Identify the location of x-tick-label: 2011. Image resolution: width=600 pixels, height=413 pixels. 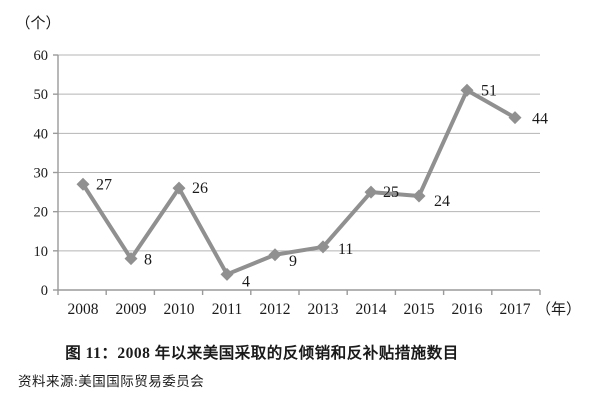
(227, 309).